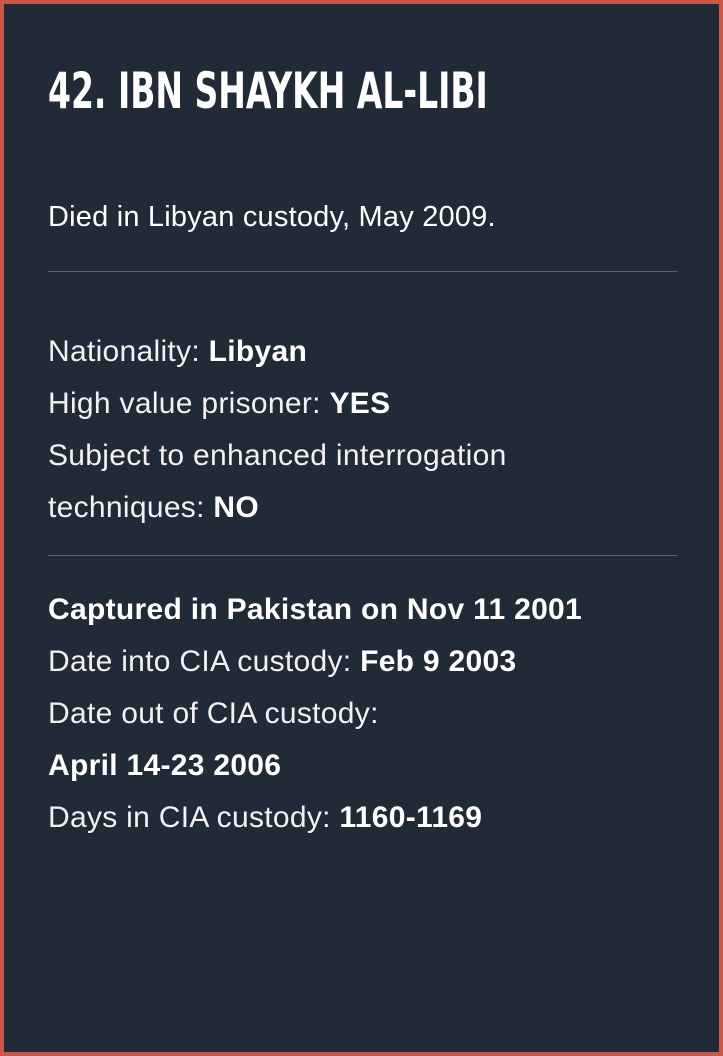  I want to click on into-custody-row: Date into CIA custody: Feb 9 2003, so click(315, 662).